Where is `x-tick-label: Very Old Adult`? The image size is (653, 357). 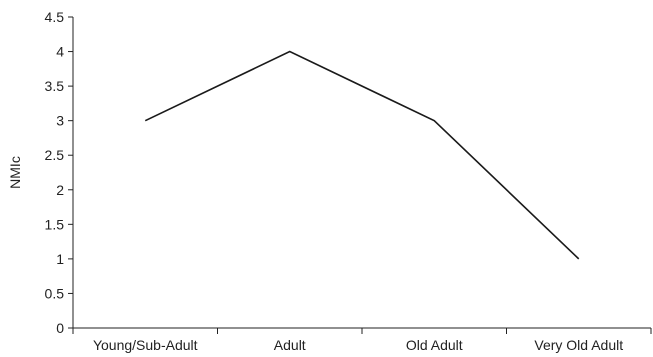 x-tick-label: Very Old Adult is located at coordinates (578, 345).